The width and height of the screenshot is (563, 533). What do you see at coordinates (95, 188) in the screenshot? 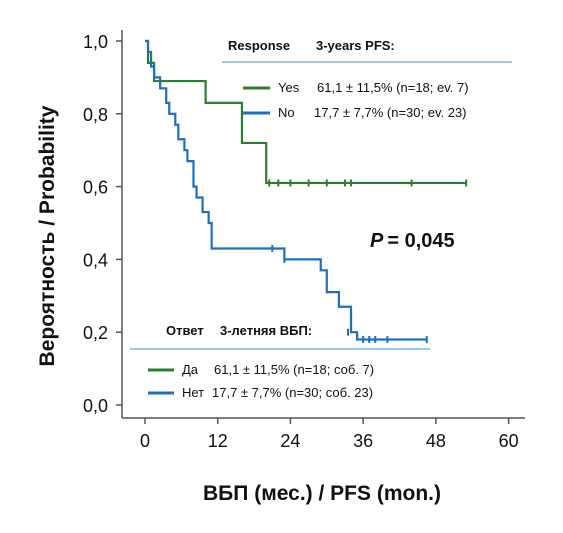
I see `y-tick-label: 0,6` at bounding box center [95, 188].